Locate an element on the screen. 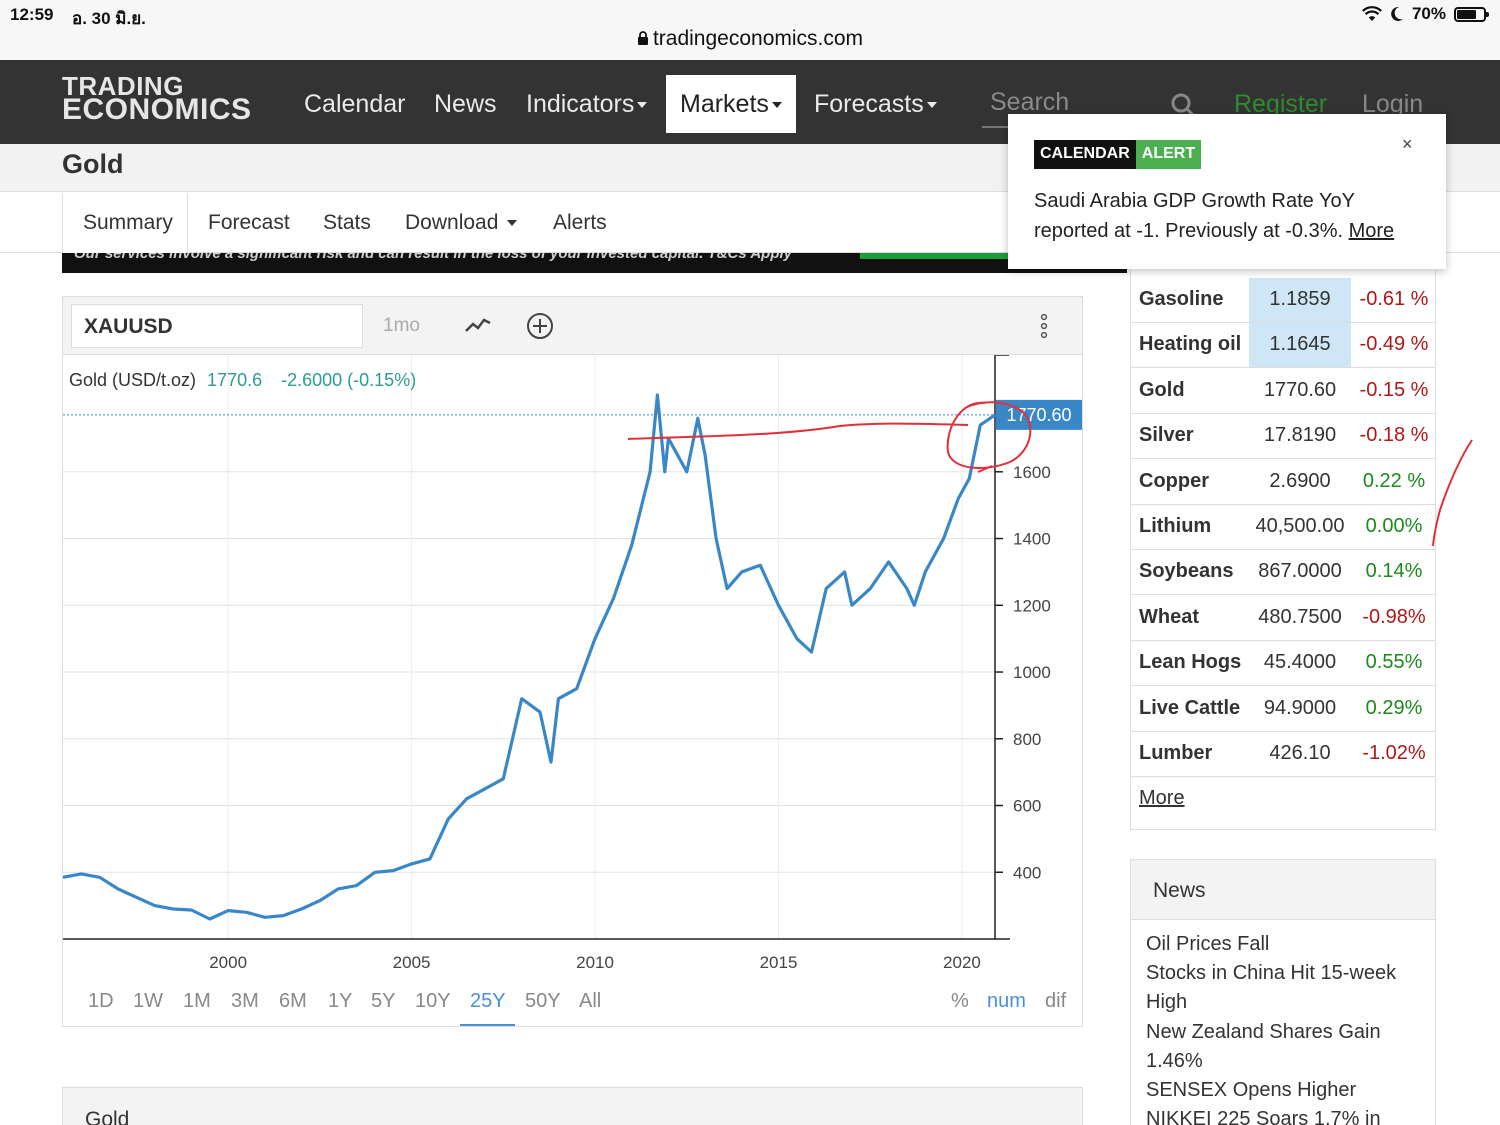  commodities-more-link: More is located at coordinates (1162, 798).